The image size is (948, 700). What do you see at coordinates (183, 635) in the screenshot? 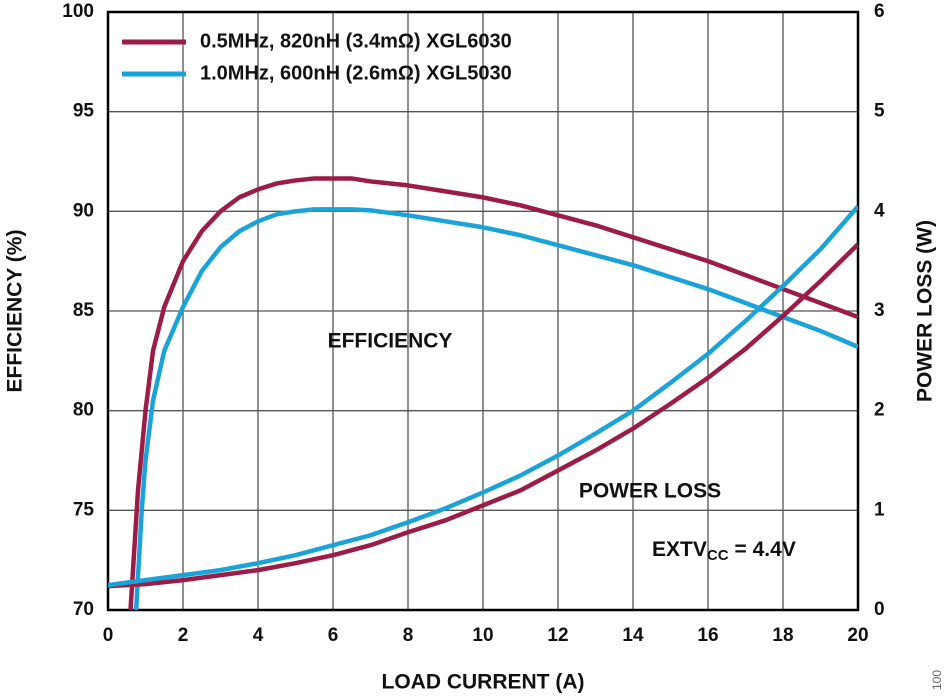
I see `x-tick-label: 2` at bounding box center [183, 635].